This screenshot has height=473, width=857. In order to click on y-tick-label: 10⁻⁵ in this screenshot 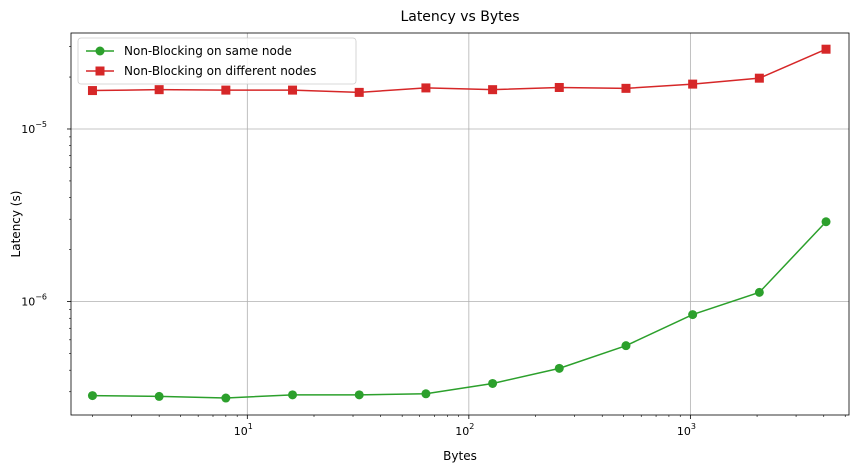, I will do `click(34, 128)`.